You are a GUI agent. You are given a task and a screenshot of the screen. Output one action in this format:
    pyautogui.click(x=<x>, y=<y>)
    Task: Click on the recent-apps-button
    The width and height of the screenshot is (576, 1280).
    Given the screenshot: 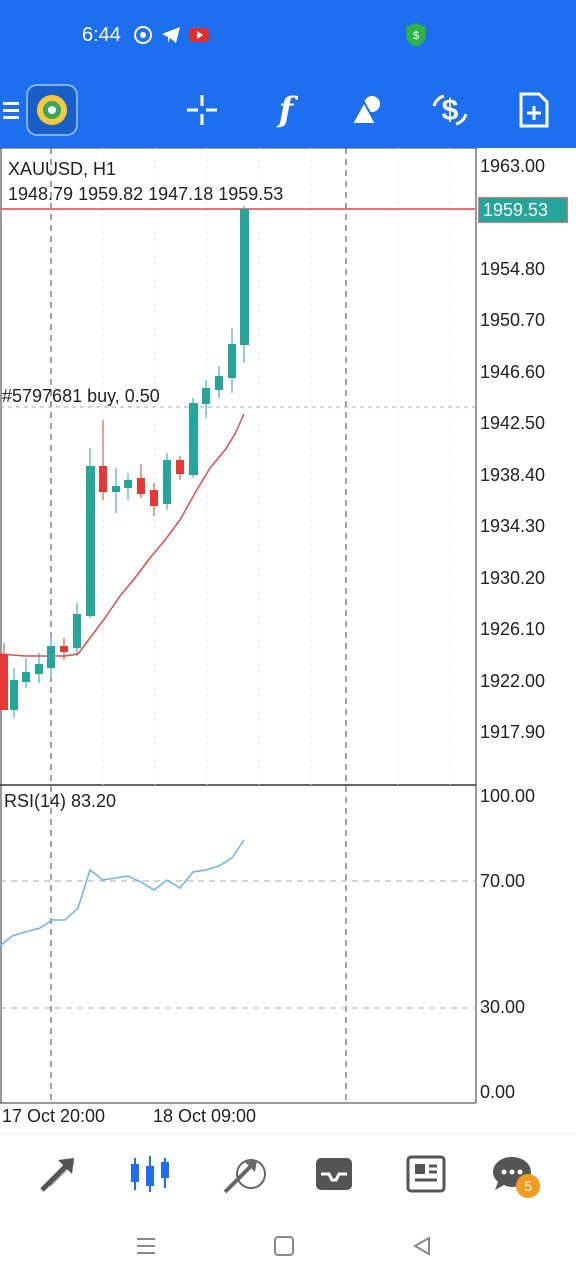 What is the action you would take?
    pyautogui.click(x=146, y=1246)
    